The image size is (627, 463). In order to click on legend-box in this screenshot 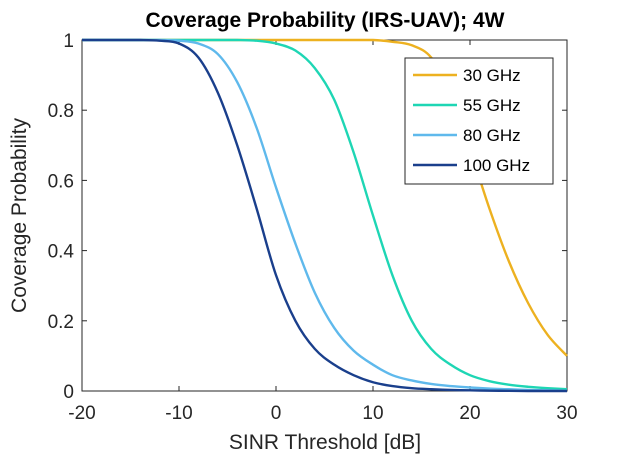, I will do `click(479, 121)`.